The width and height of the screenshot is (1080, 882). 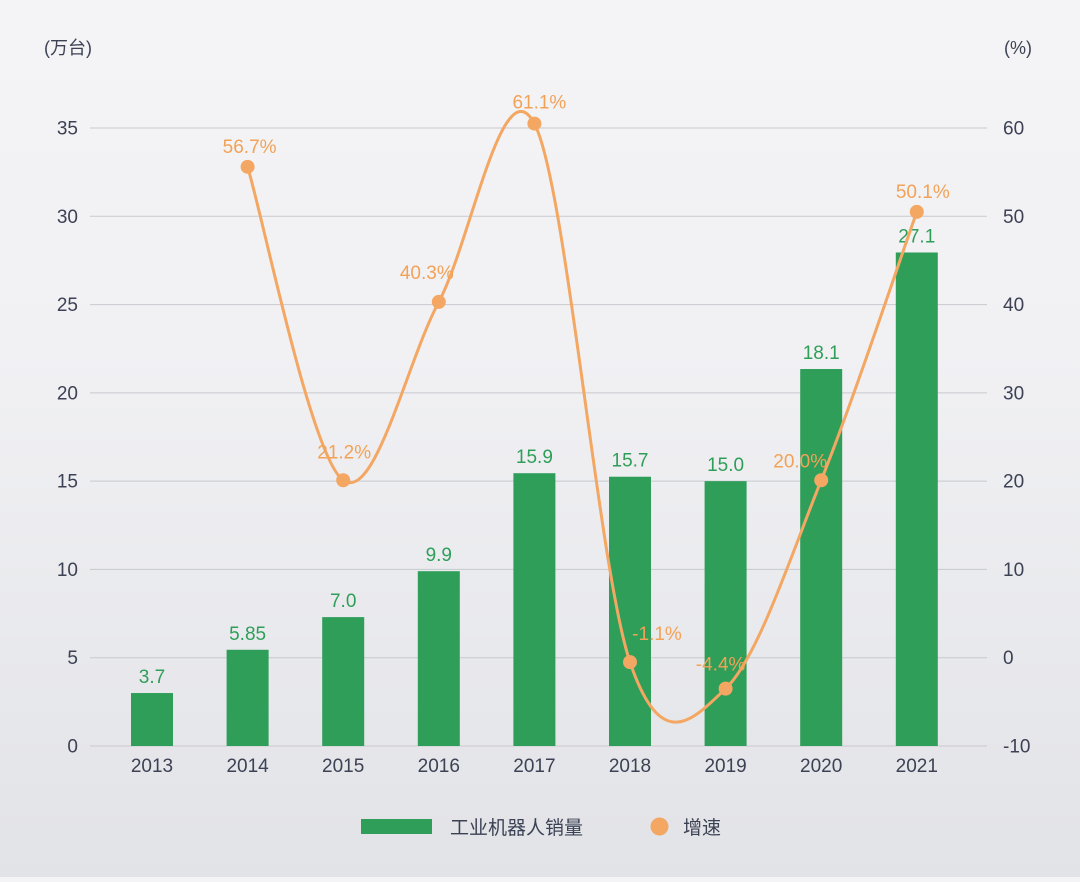 I want to click on x-axis-label-2018: 2018, so click(x=630, y=766).